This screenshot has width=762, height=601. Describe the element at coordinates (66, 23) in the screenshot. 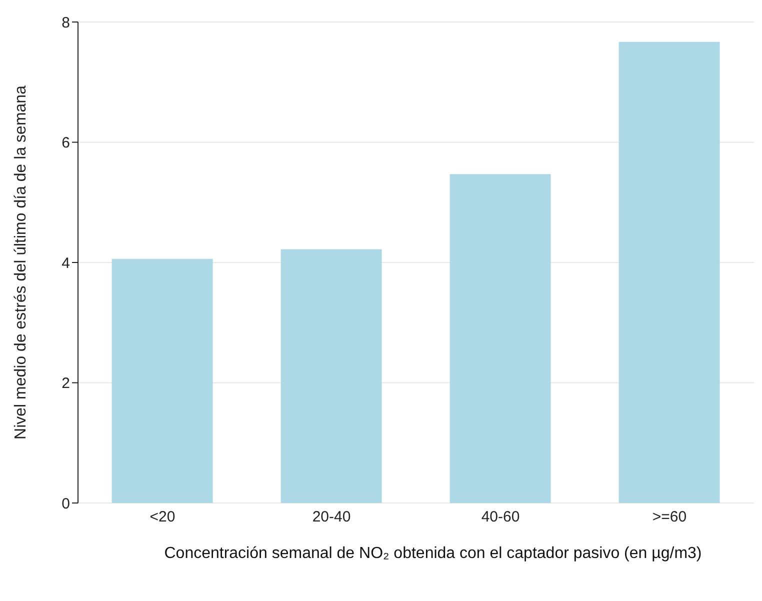

I see `y-tick-label: 8` at that location.